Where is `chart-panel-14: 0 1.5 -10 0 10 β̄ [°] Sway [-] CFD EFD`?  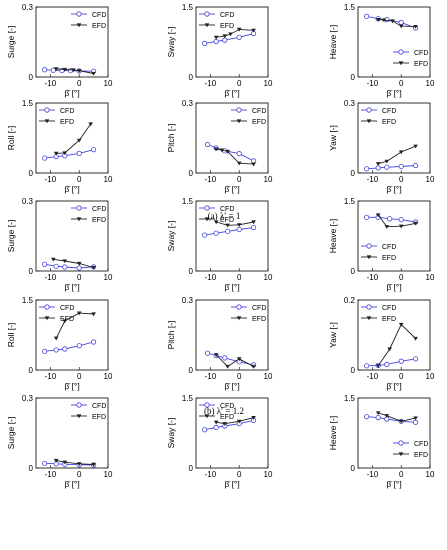
chart-panel-14: 0 1.5 -10 0 10 β̄ [°] Sway [-] CFD EFD is located at coordinates (219, 441).